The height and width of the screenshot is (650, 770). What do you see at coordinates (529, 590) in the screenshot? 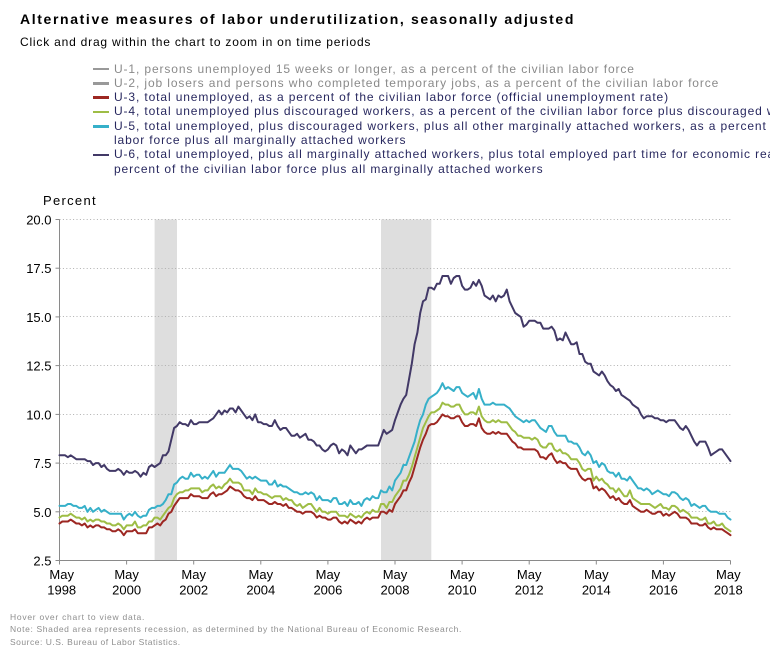
I see `svg-text: 2012` at bounding box center [529, 590].